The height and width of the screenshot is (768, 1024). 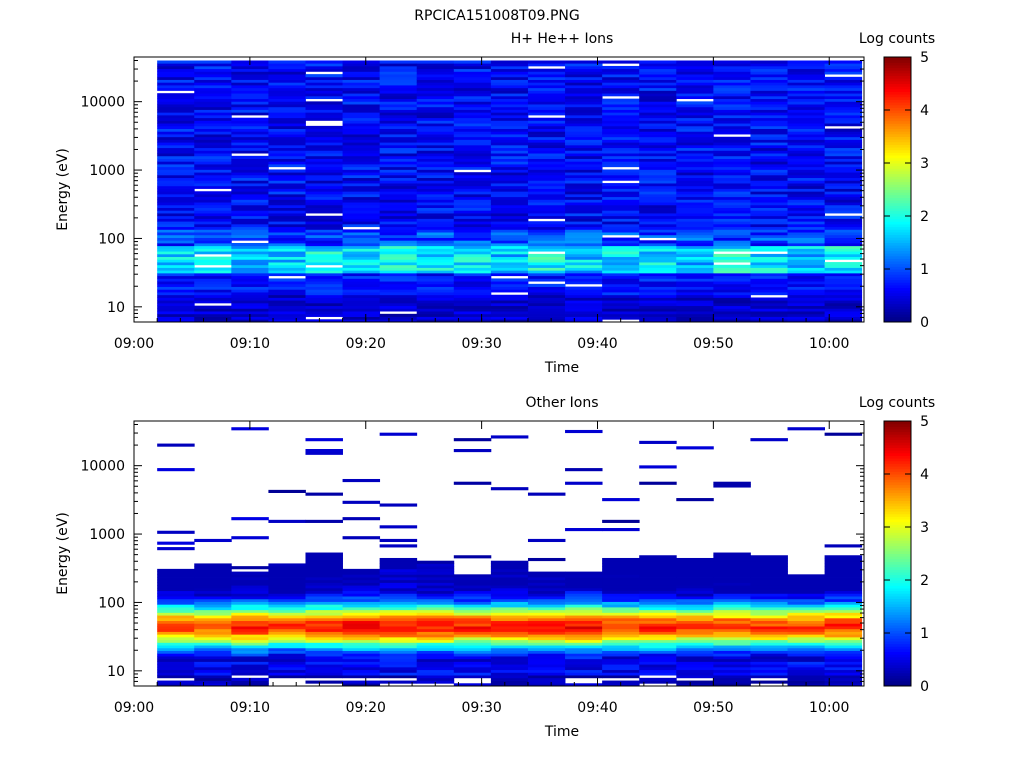 What do you see at coordinates (924, 323) in the screenshot?
I see `colorbar-tick-label: 0` at bounding box center [924, 323].